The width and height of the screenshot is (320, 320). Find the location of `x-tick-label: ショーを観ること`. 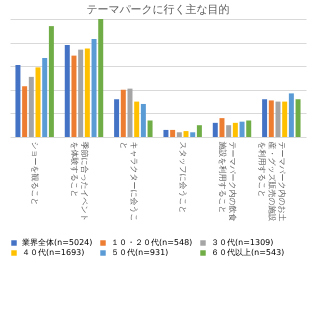

x-tick-label: ショーを観ること is located at coordinates (35, 174).